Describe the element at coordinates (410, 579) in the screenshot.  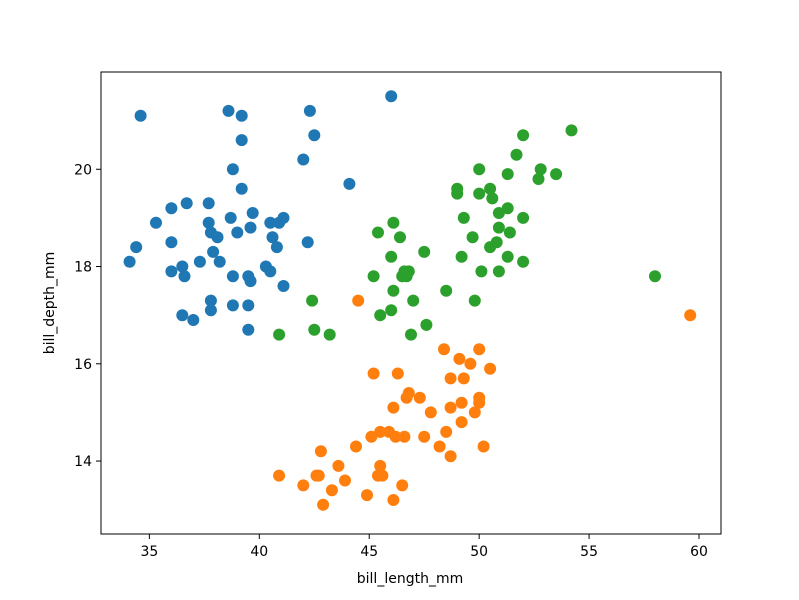
I see `x-axis-label: bill_length_mm` at that location.